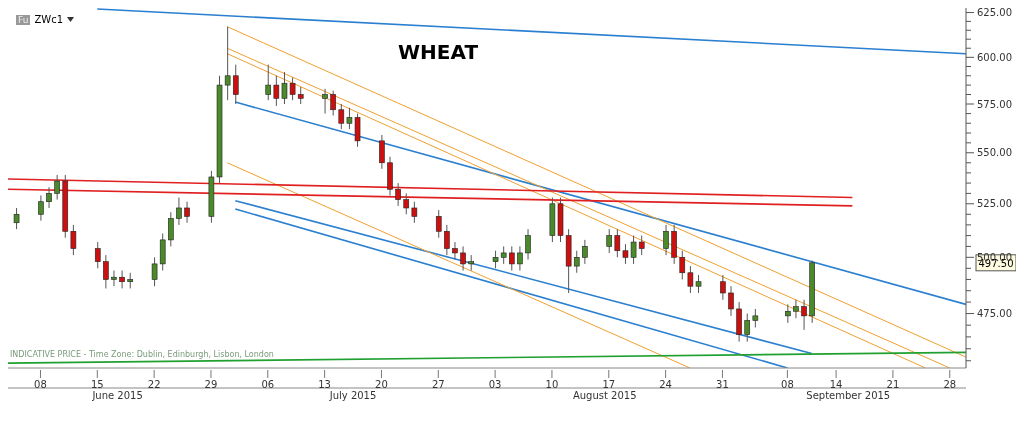  What do you see at coordinates (97, 384) in the screenshot?
I see `x-tick-label: 15` at bounding box center [97, 384].